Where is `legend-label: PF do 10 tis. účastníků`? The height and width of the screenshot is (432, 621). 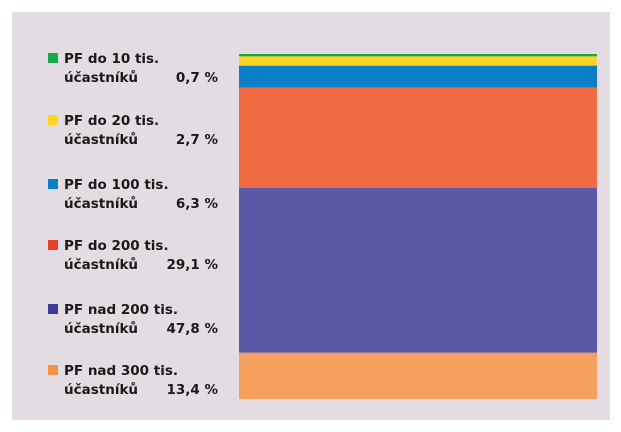
legend-label: PF do 10 tis. účastníků is located at coordinates (111, 69).